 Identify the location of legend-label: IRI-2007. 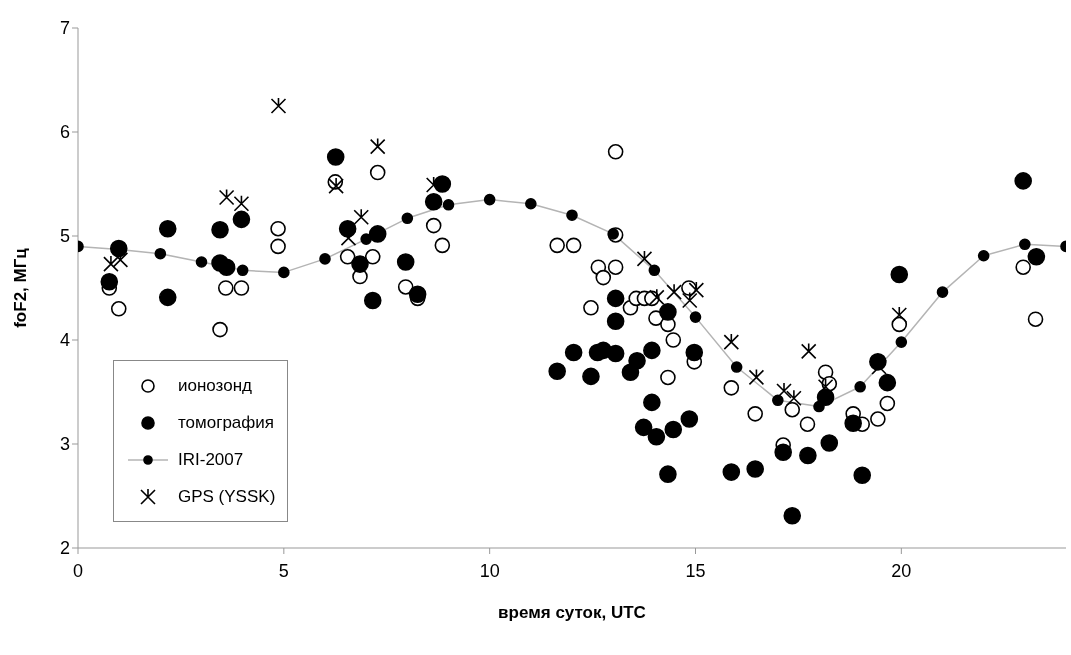
(211, 459).